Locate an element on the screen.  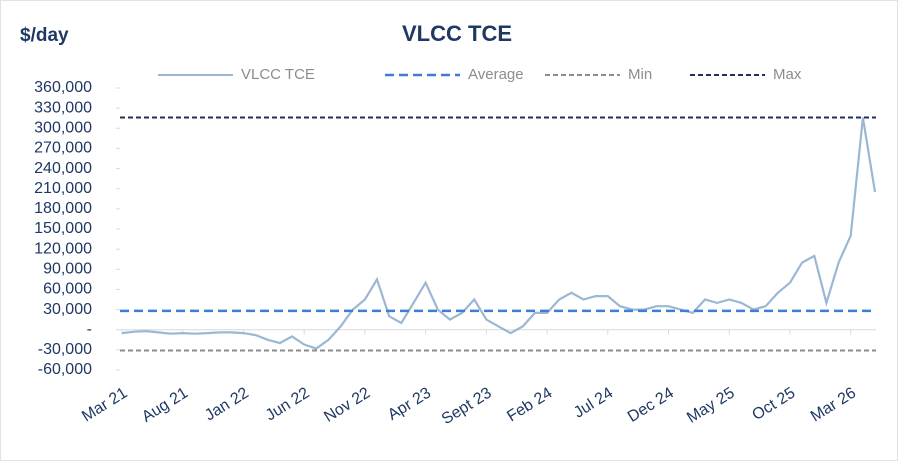
y-tick-label: 60,000 is located at coordinates (67, 289).